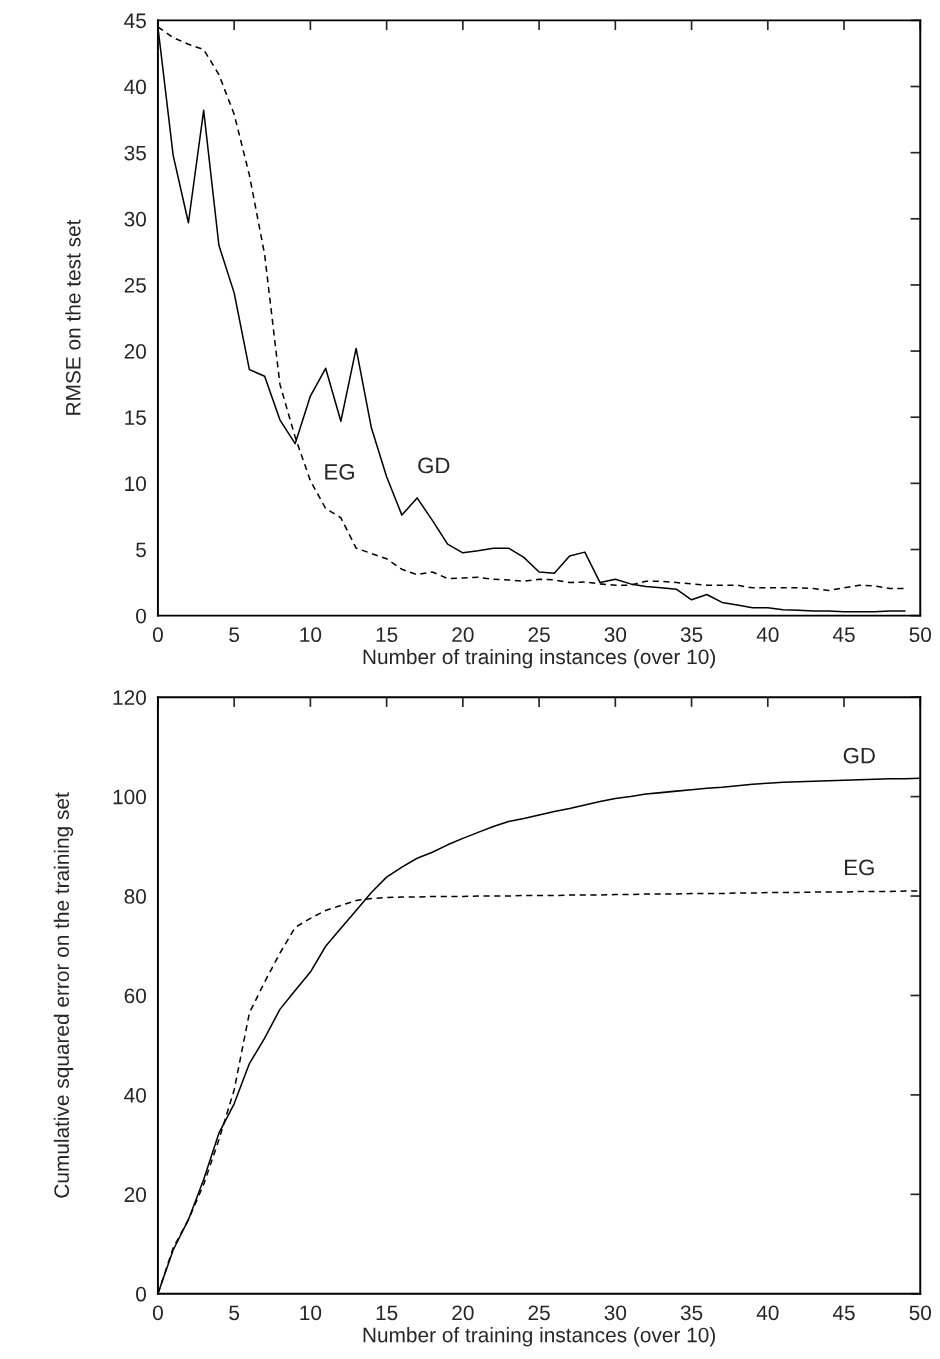  I want to click on y-tick-label: 15, so click(135, 417).